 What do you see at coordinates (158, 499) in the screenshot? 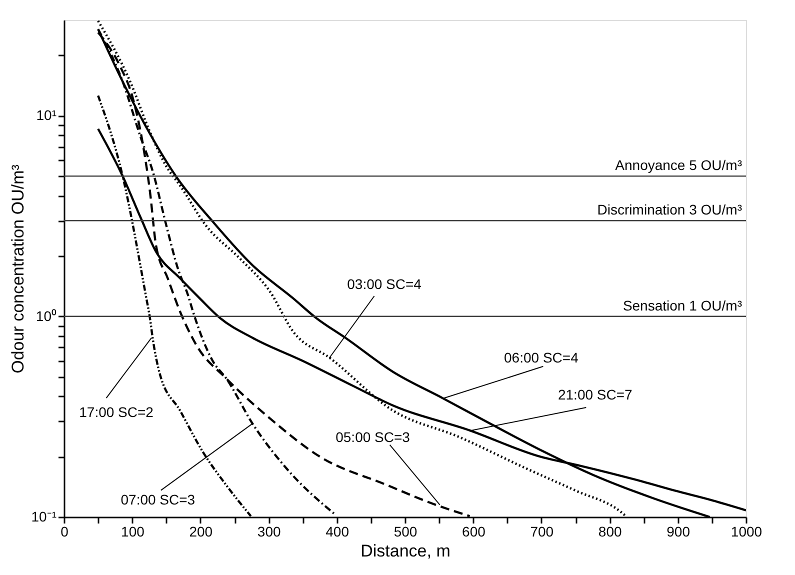
I see `annotation: 07:00 SC=3` at bounding box center [158, 499].